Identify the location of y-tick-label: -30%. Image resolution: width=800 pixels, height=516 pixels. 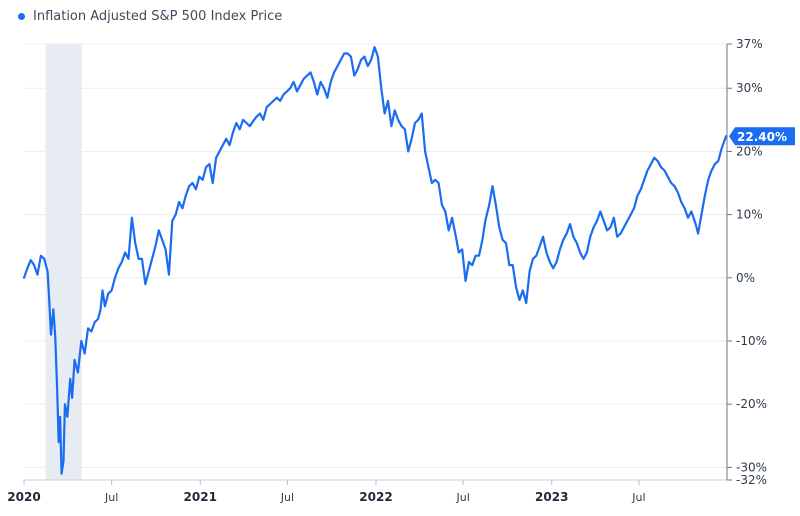
(751, 467).